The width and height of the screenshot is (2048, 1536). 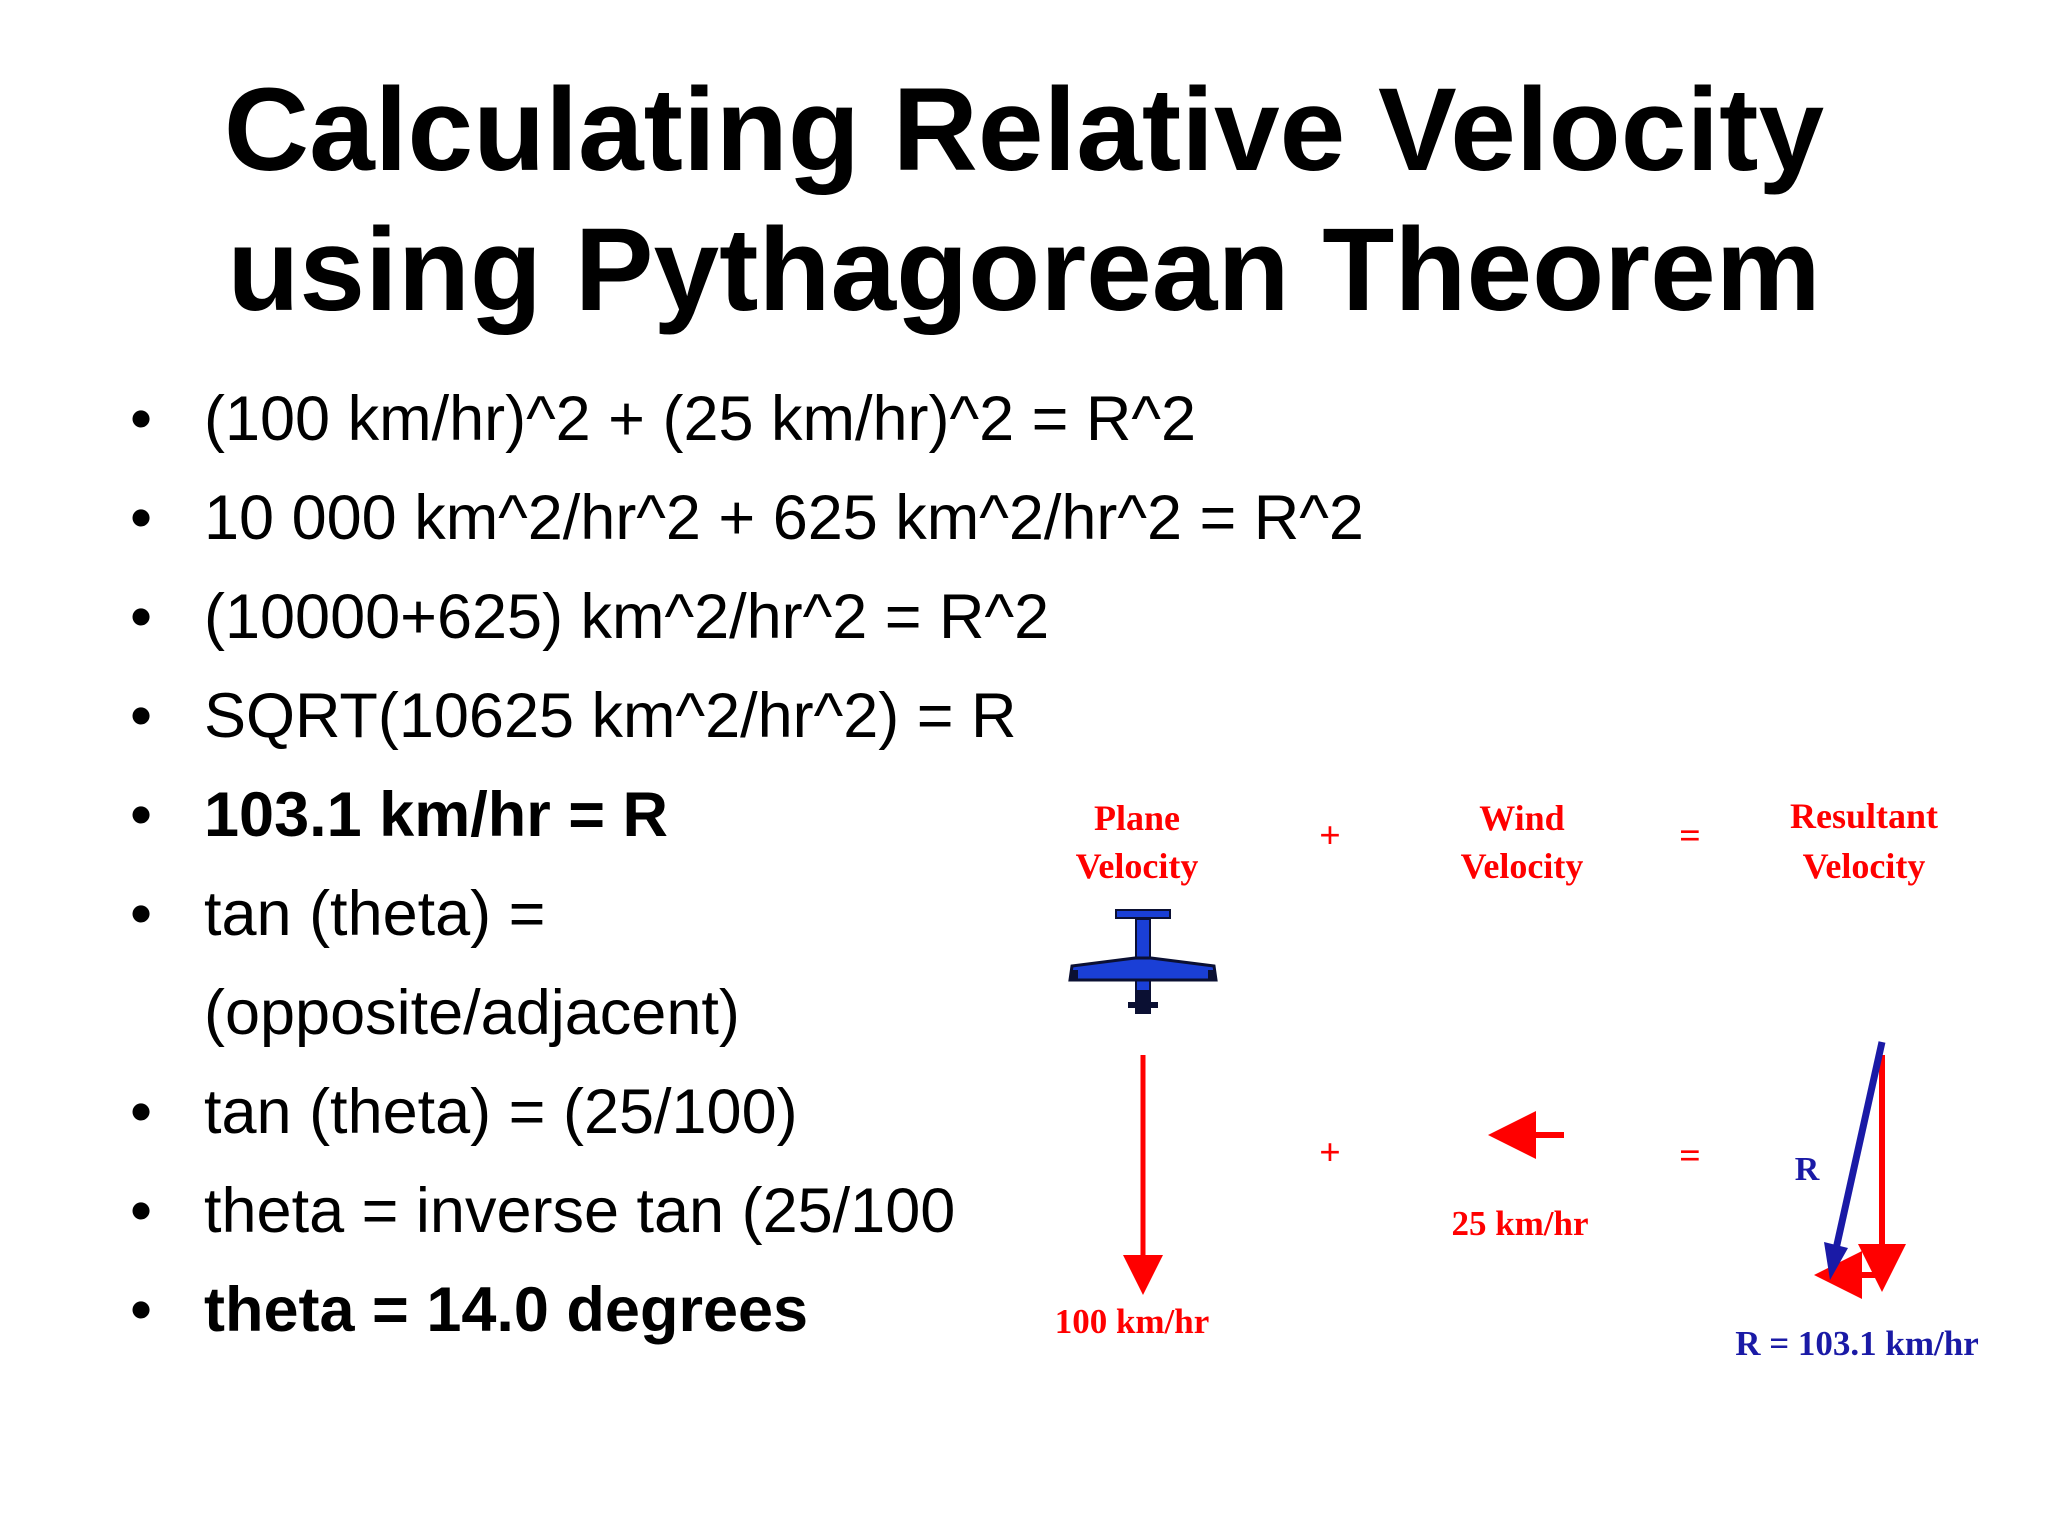 What do you see at coordinates (1836, 1261) in the screenshot?
I see `resultant-arrowhead` at bounding box center [1836, 1261].